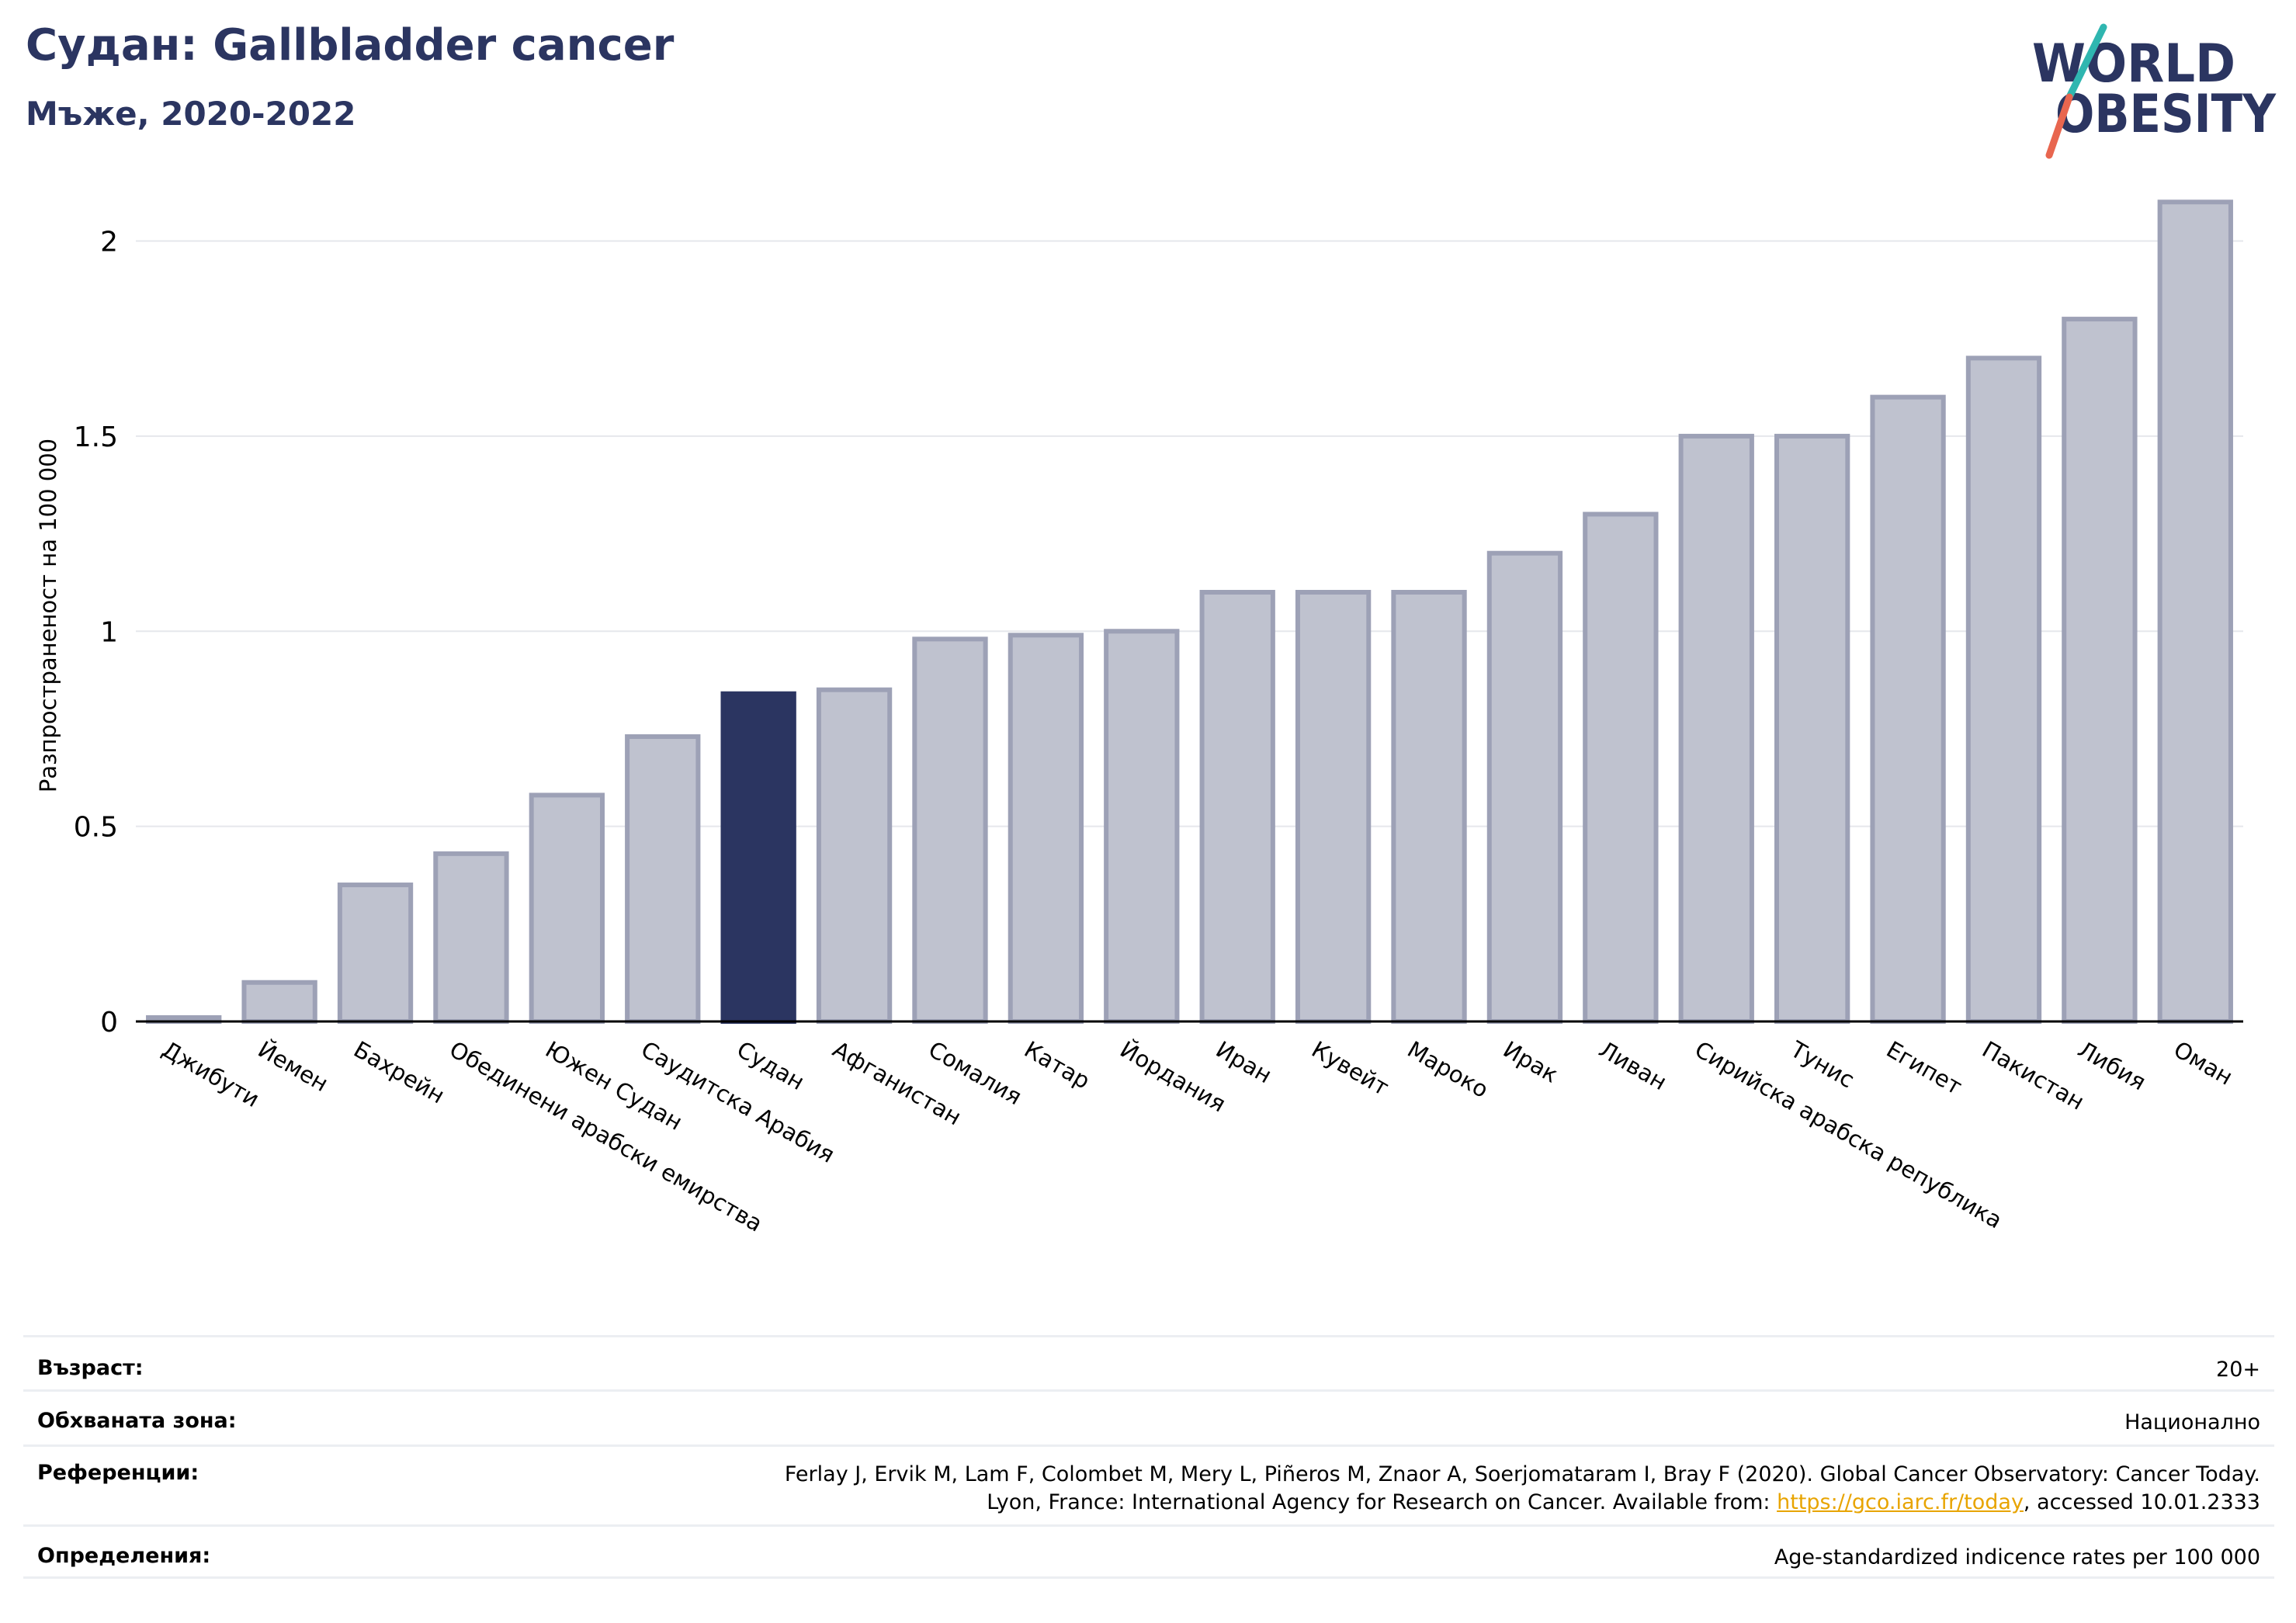 This screenshot has height=1623, width=2296. Describe the element at coordinates (2238, 1370) in the screenshot. I see `info-value-age: 20+` at that location.